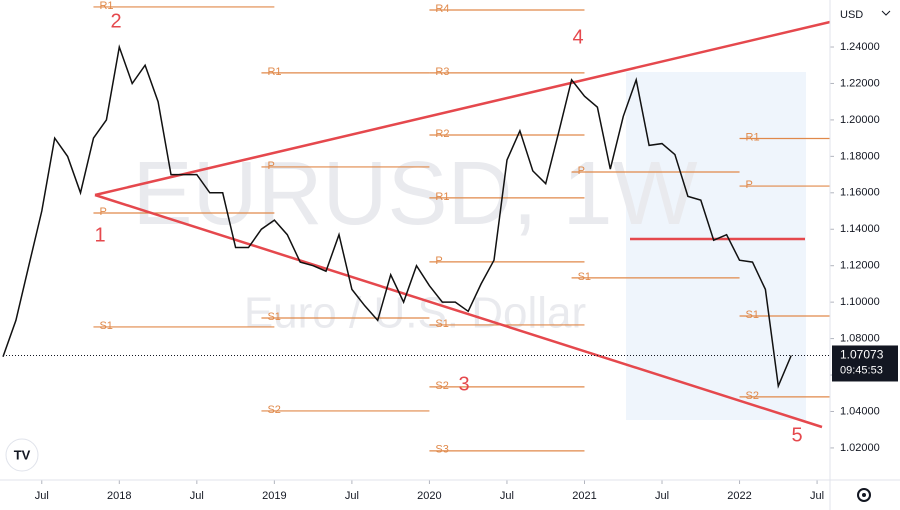 The height and width of the screenshot is (510, 900). What do you see at coordinates (860, 47) in the screenshot?
I see `y-tick-label: 1.24000` at bounding box center [860, 47].